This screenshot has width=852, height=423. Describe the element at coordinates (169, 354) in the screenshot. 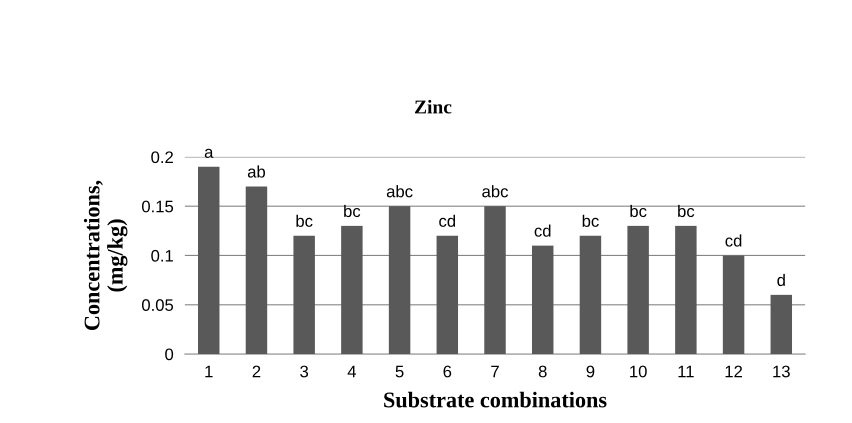

I see `y-tick-label: 0` at that location.